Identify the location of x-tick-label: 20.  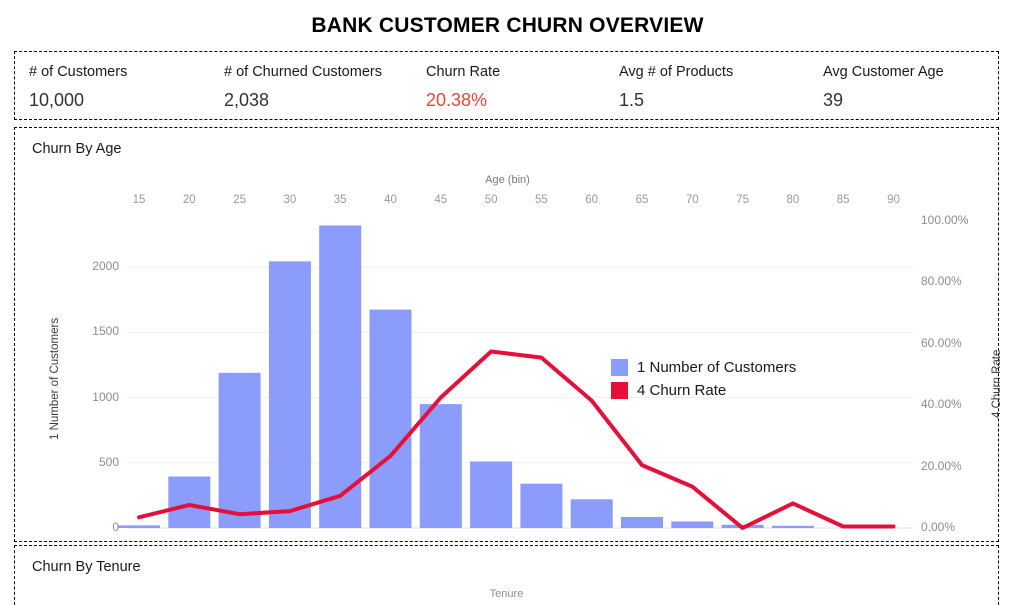
(189, 200).